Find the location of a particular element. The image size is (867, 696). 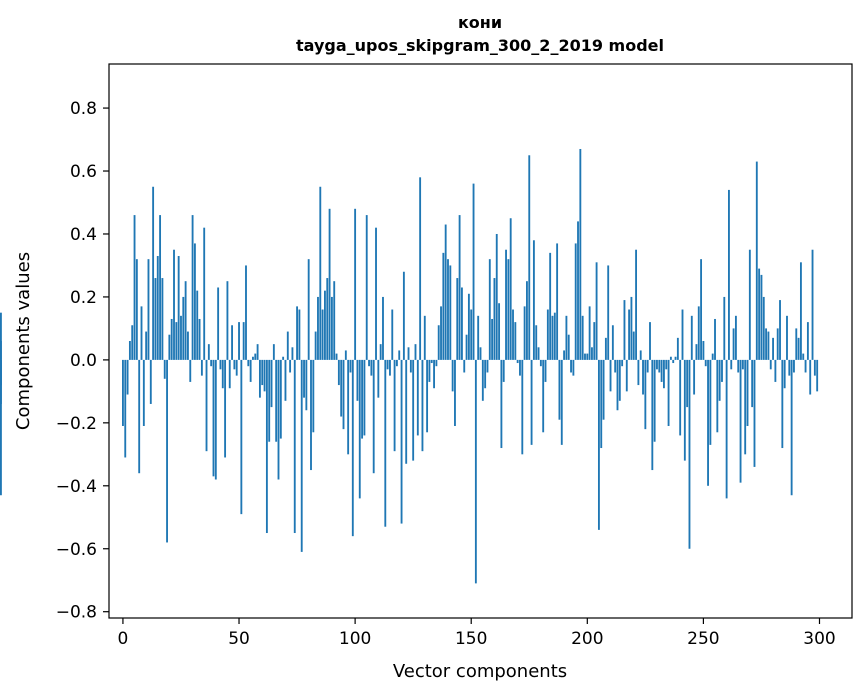

y-tick-label: 0.0 is located at coordinates (83, 361).